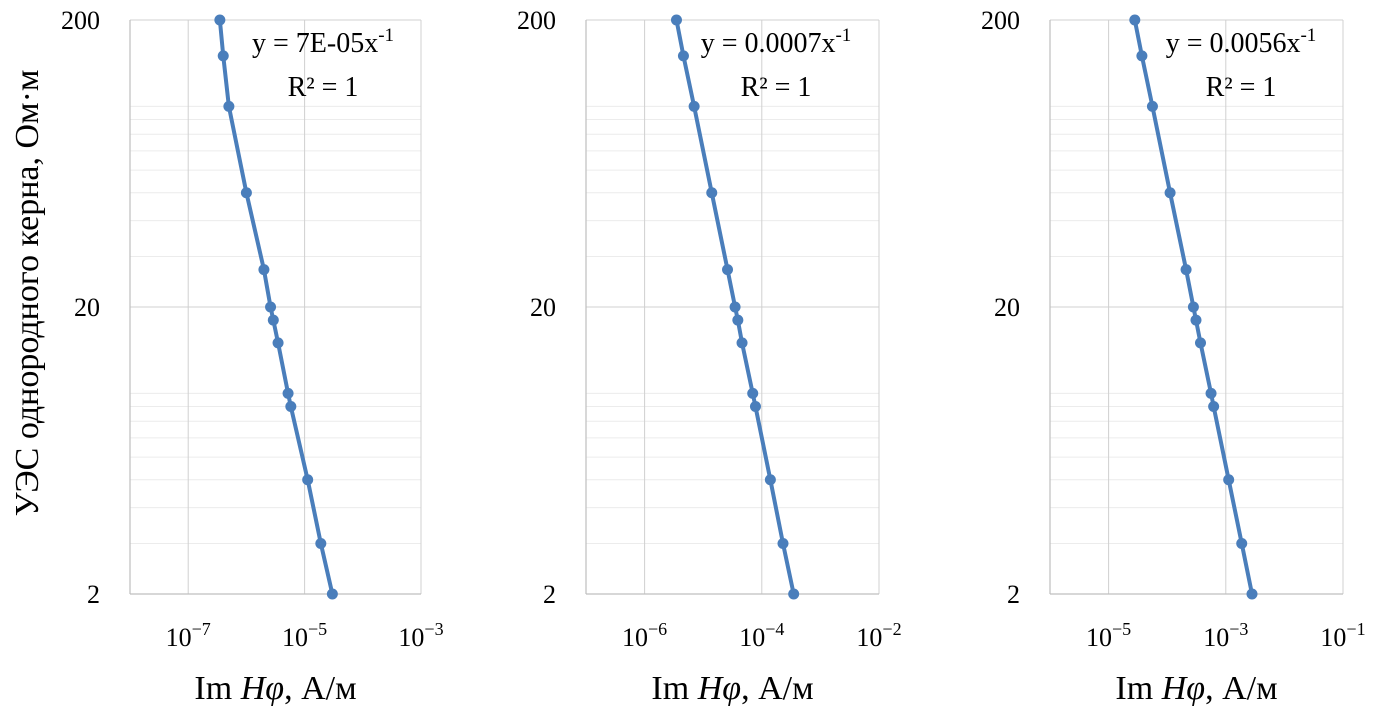 Image resolution: width=1395 pixels, height=712 pixels. Describe the element at coordinates (188, 635) in the screenshot. I see `x-tick-label: 10⁻⁷` at that location.